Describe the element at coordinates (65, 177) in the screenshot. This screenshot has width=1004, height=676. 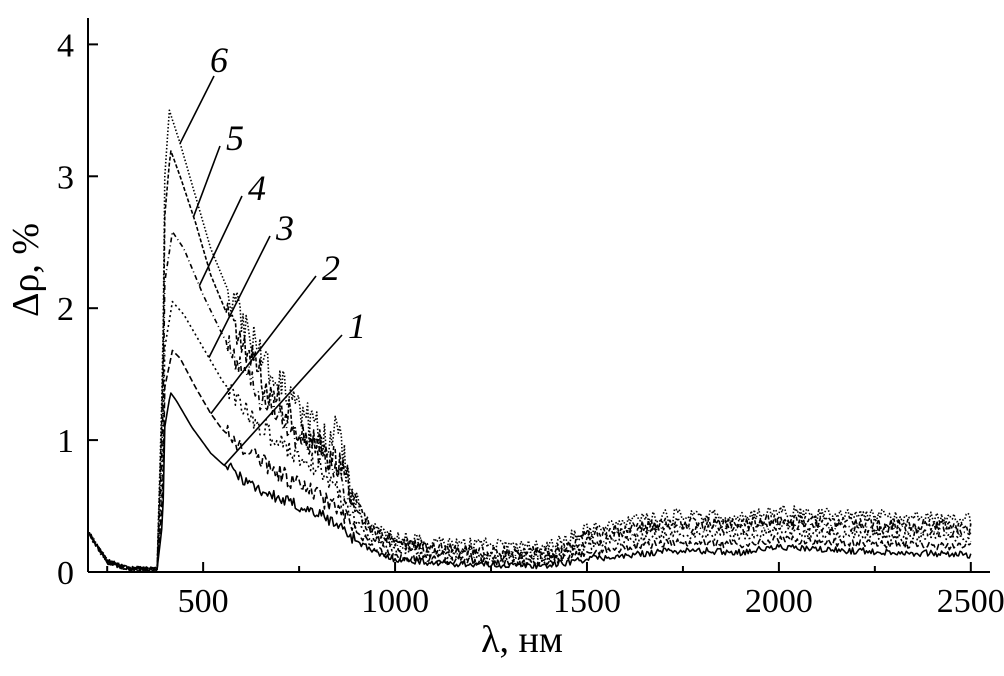
I see `y-tick-label: 3` at that location.